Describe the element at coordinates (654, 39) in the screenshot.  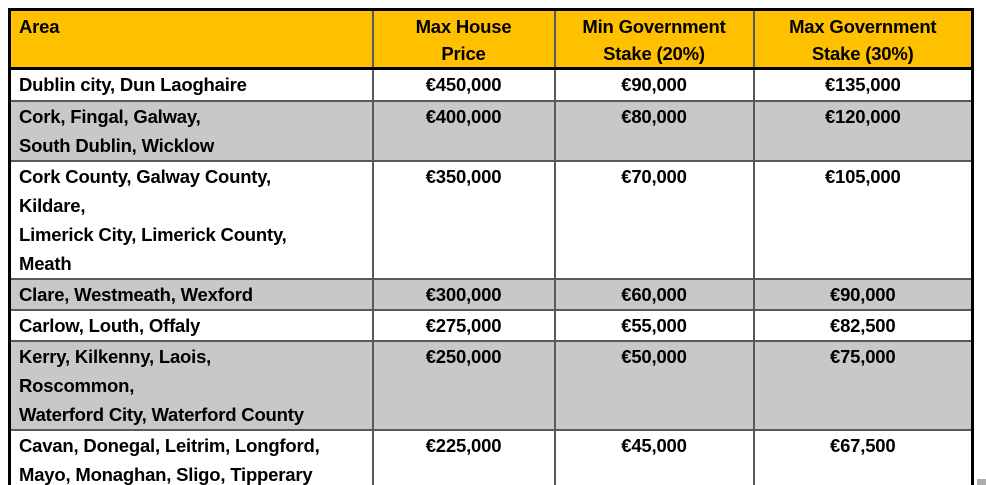
I see `min-gov-stake-column-header: Min Government Stake (20%)` at that location.